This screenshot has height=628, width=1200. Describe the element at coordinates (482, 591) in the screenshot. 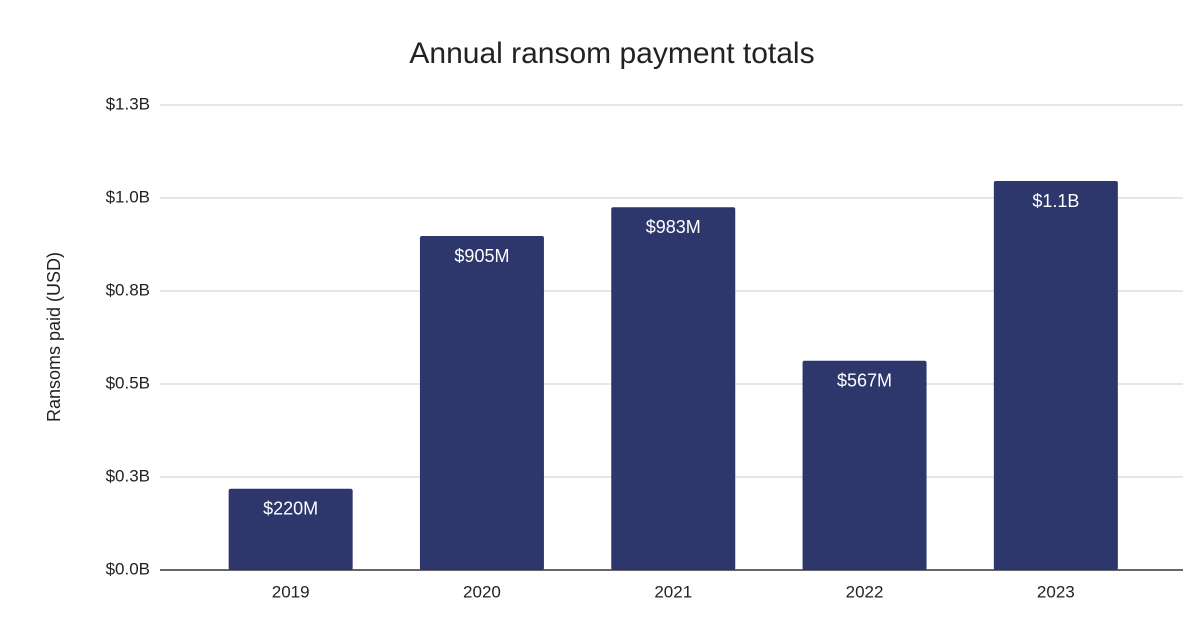

I see `x-tick-label: 2020` at that location.